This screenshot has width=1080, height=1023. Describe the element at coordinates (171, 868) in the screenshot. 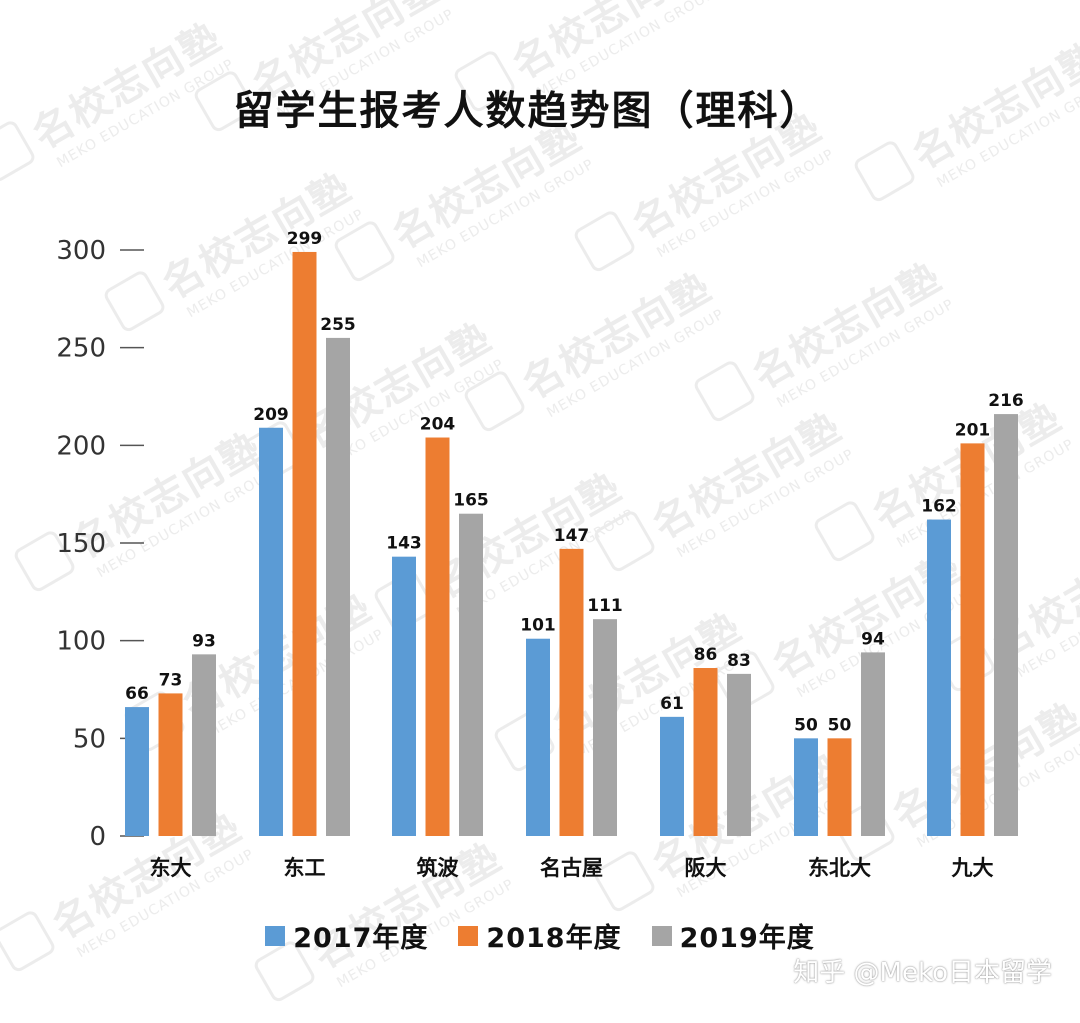

I see `x-axis-category-label: 东大` at that location.